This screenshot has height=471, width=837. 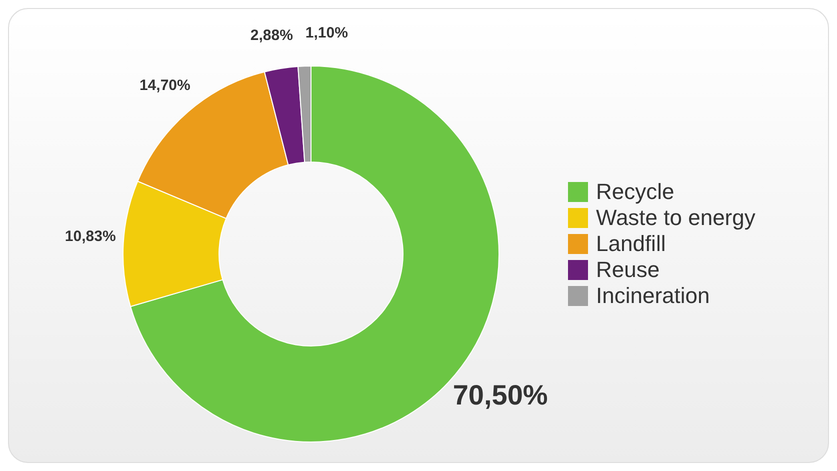 What do you see at coordinates (271, 35) in the screenshot?
I see `data-label: 2,88%` at bounding box center [271, 35].